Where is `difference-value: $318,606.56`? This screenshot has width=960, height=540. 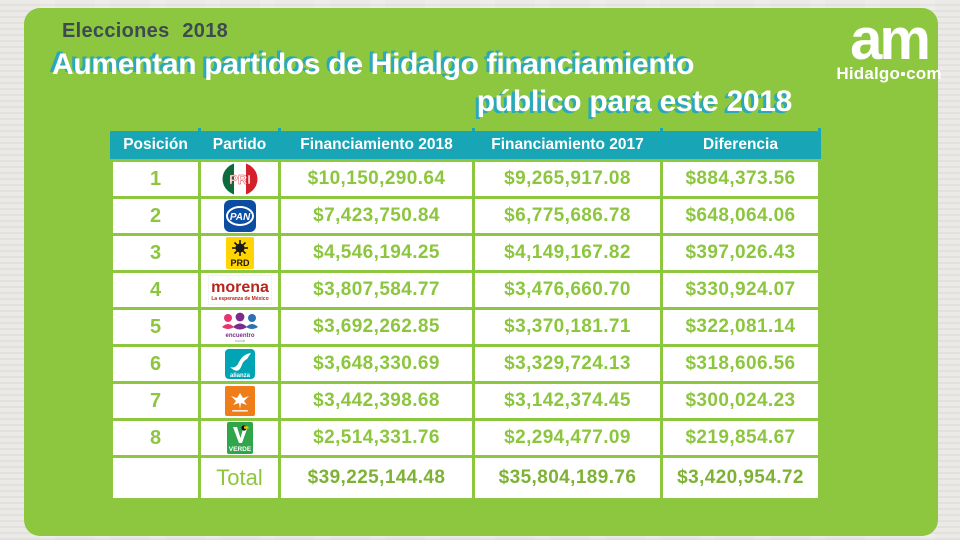
difference-value: $318,606.56 is located at coordinates (740, 364).